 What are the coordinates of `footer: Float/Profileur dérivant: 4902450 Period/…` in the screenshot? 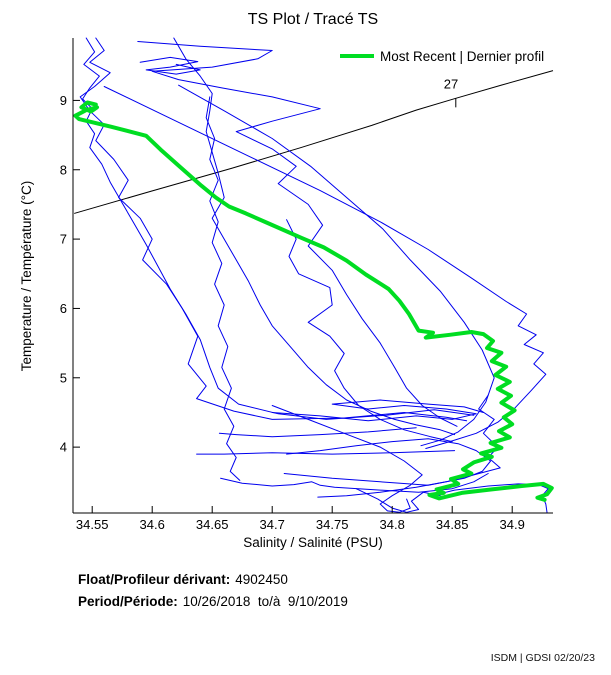 It's located at (213, 590).